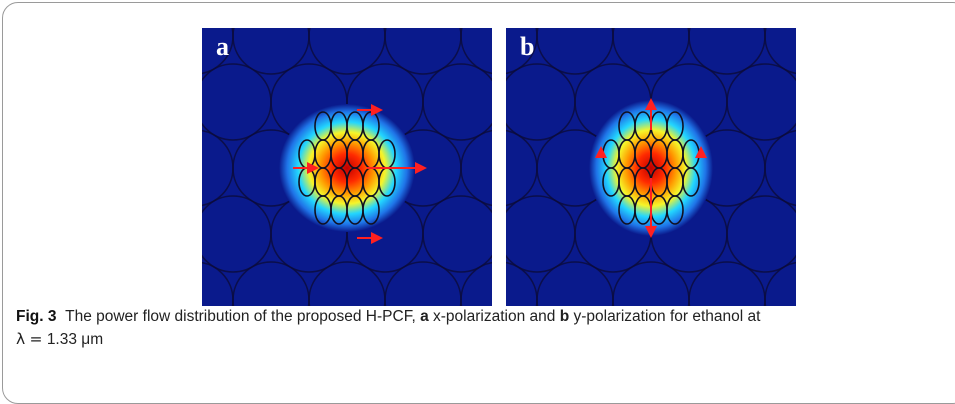 This screenshot has height=404, width=955. What do you see at coordinates (527, 46) in the screenshot?
I see `panel-b-label: b` at bounding box center [527, 46].